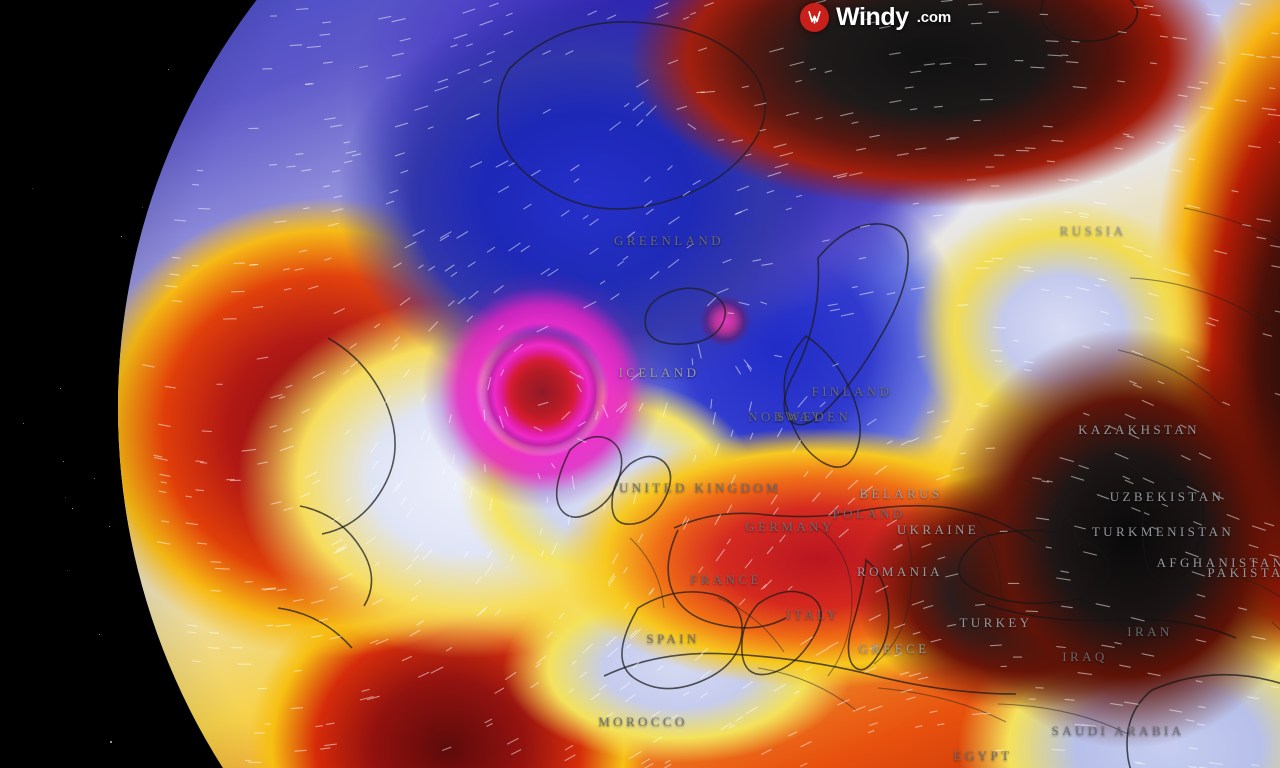  I want to click on windy-logo-icon, so click(814, 17).